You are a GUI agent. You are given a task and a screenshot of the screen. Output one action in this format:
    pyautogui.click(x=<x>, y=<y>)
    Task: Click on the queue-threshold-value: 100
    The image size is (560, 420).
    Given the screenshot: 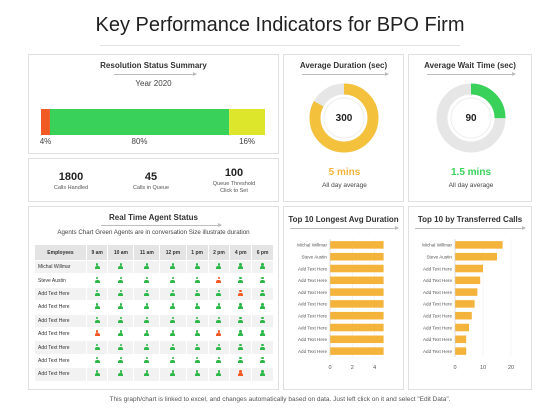 What is the action you would take?
    pyautogui.click(x=234, y=173)
    